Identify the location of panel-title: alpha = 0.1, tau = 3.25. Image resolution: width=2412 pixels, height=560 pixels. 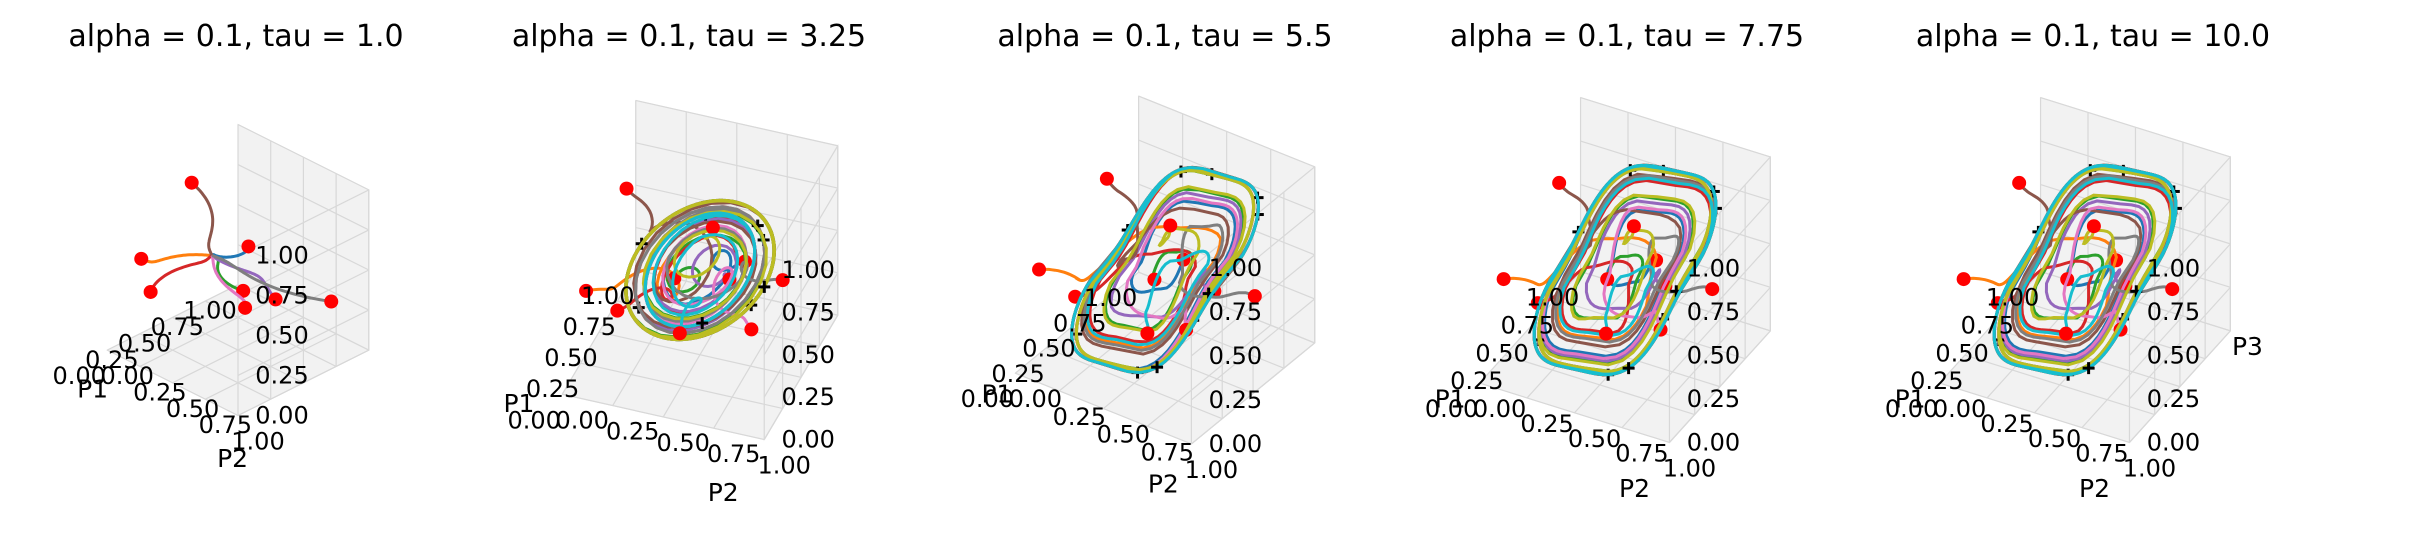
(689, 36).